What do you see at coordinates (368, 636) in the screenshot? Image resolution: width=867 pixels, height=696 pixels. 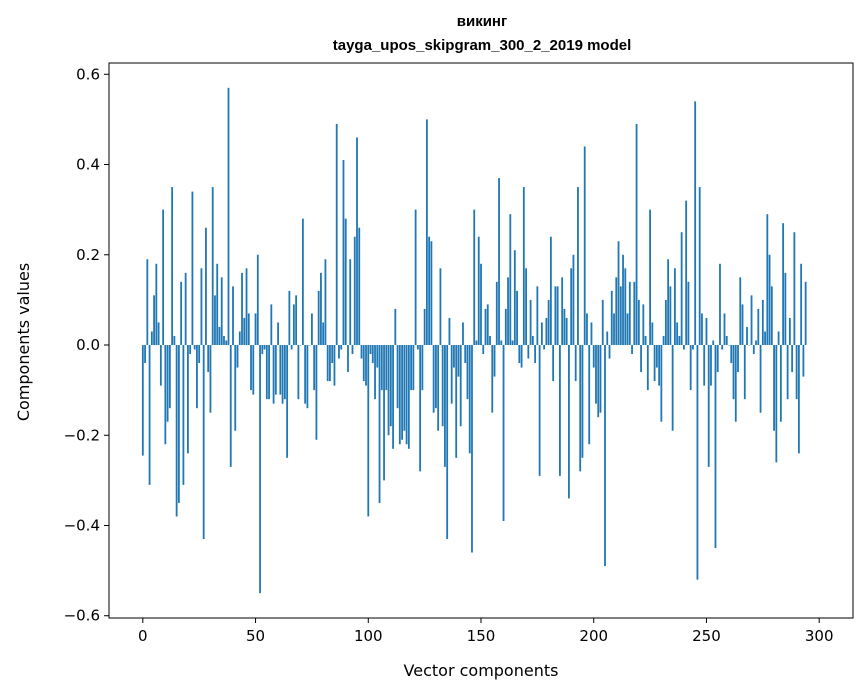 I see `x-tick-label: 100` at bounding box center [368, 636].